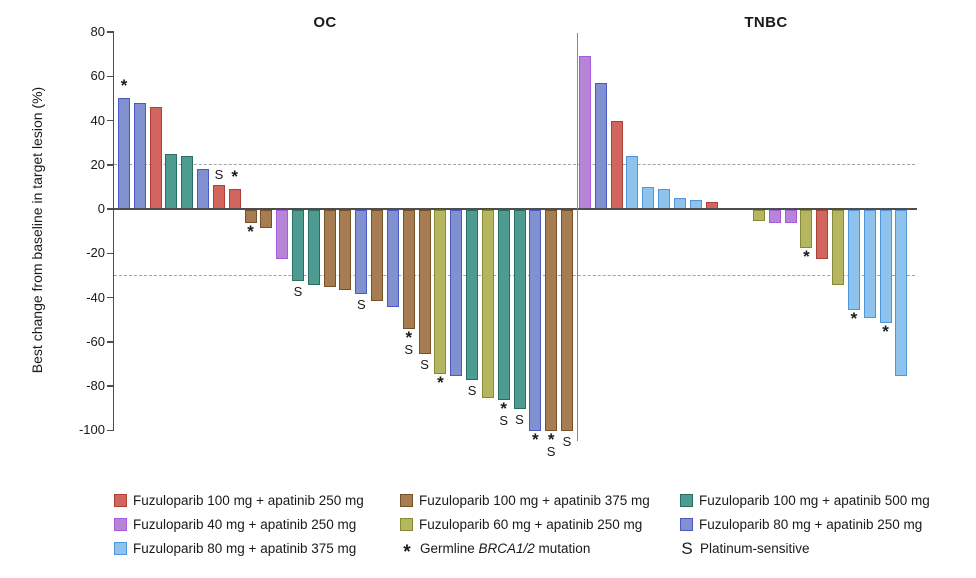 This screenshot has width=976, height=578. What do you see at coordinates (766, 22) in the screenshot?
I see `group-title-tnbc: TNBC` at bounding box center [766, 22].